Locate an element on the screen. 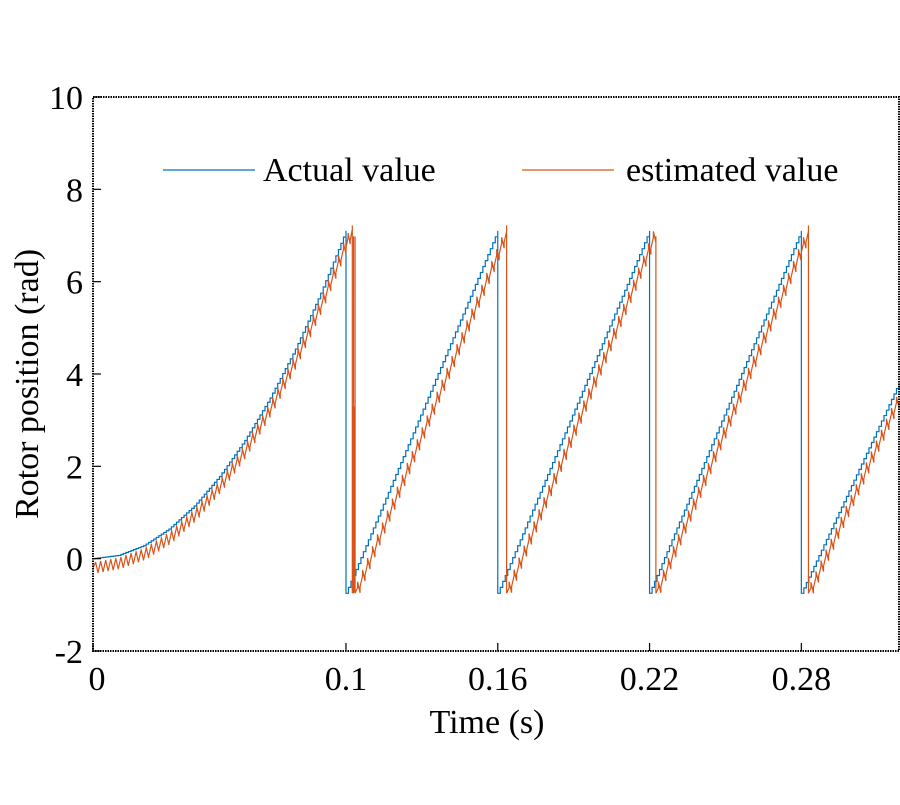 This screenshot has width=900, height=805. legend: Actual value estimated value is located at coordinates (500, 170).